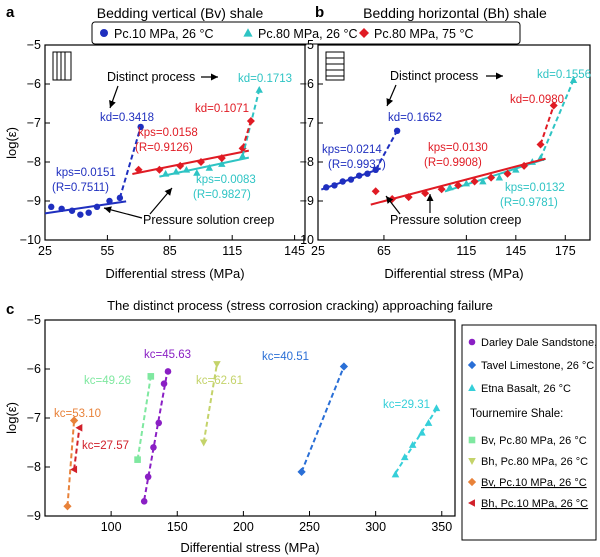  Describe the element at coordinates (11, 418) in the screenshot. I see `panel-c-ylabel: log(ε̇)` at that location.